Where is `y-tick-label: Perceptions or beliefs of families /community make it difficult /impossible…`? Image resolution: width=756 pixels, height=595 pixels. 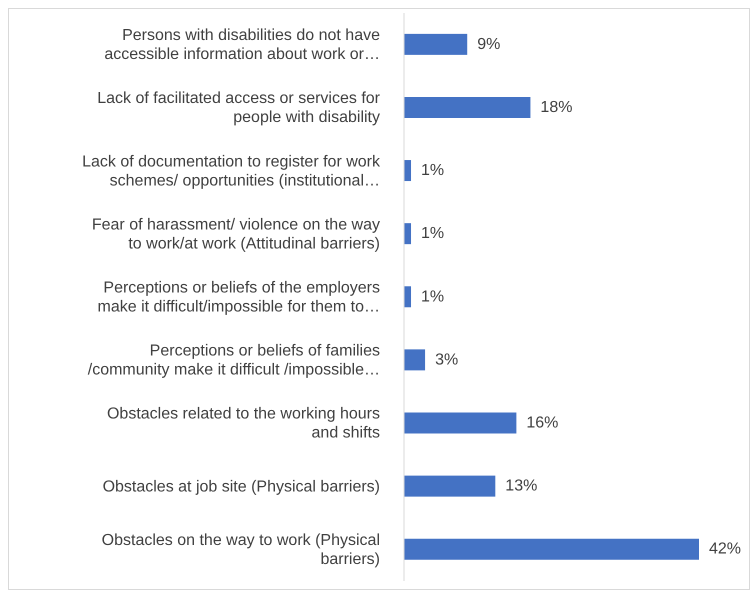 y-tick-label: Perceptions or beliefs of families /community make it difficult /impossible… is located at coordinates (234, 360).